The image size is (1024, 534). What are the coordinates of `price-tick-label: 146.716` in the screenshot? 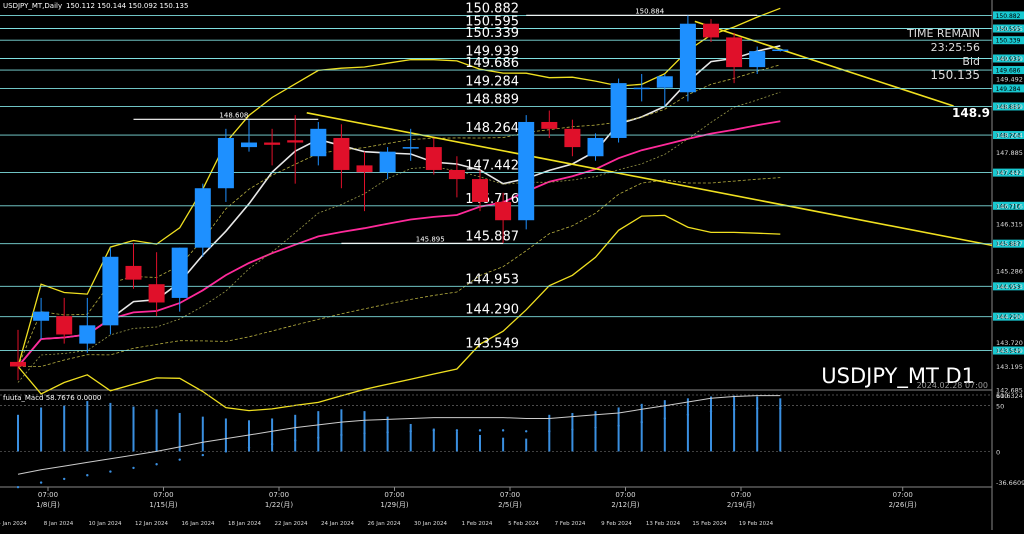 It's located at (1009, 206).